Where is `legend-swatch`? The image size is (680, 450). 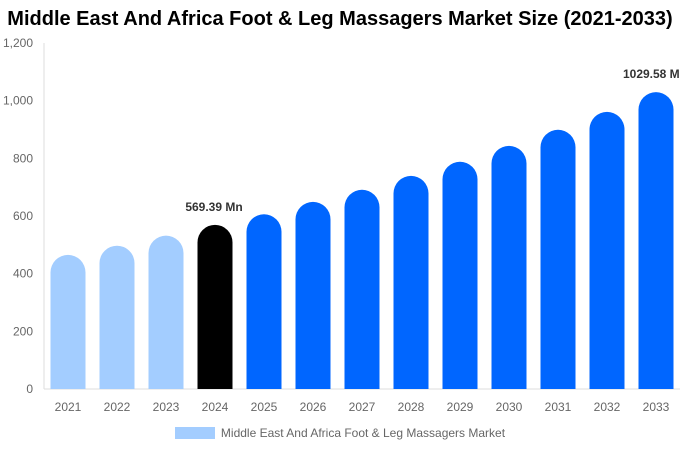
legend-swatch is located at coordinates (194, 433).